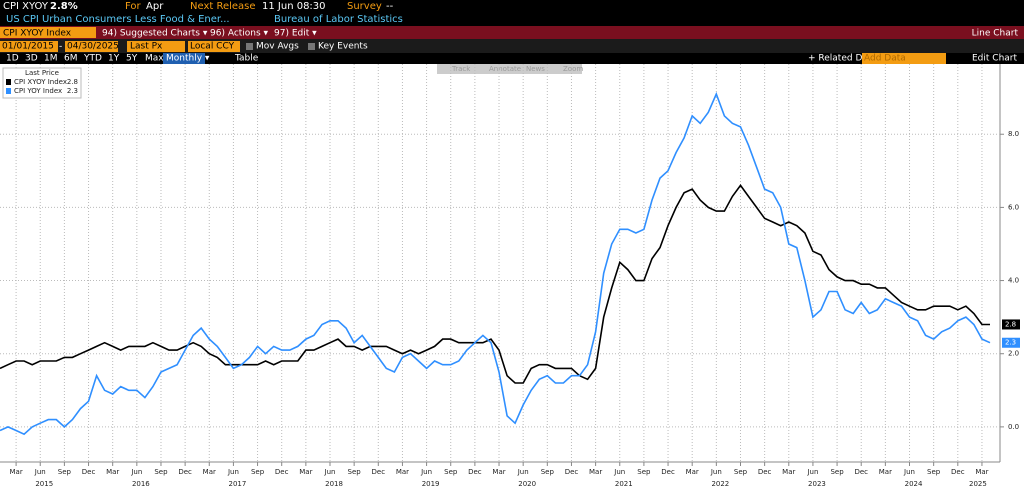 The width and height of the screenshot is (1024, 492). What do you see at coordinates (535, 69) in the screenshot?
I see `tool-button: News` at bounding box center [535, 69].